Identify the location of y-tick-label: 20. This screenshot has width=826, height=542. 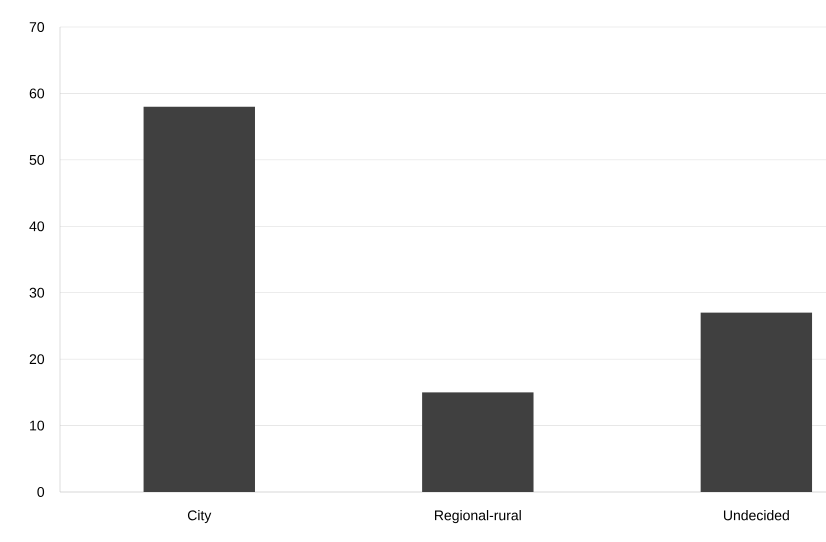
(37, 359).